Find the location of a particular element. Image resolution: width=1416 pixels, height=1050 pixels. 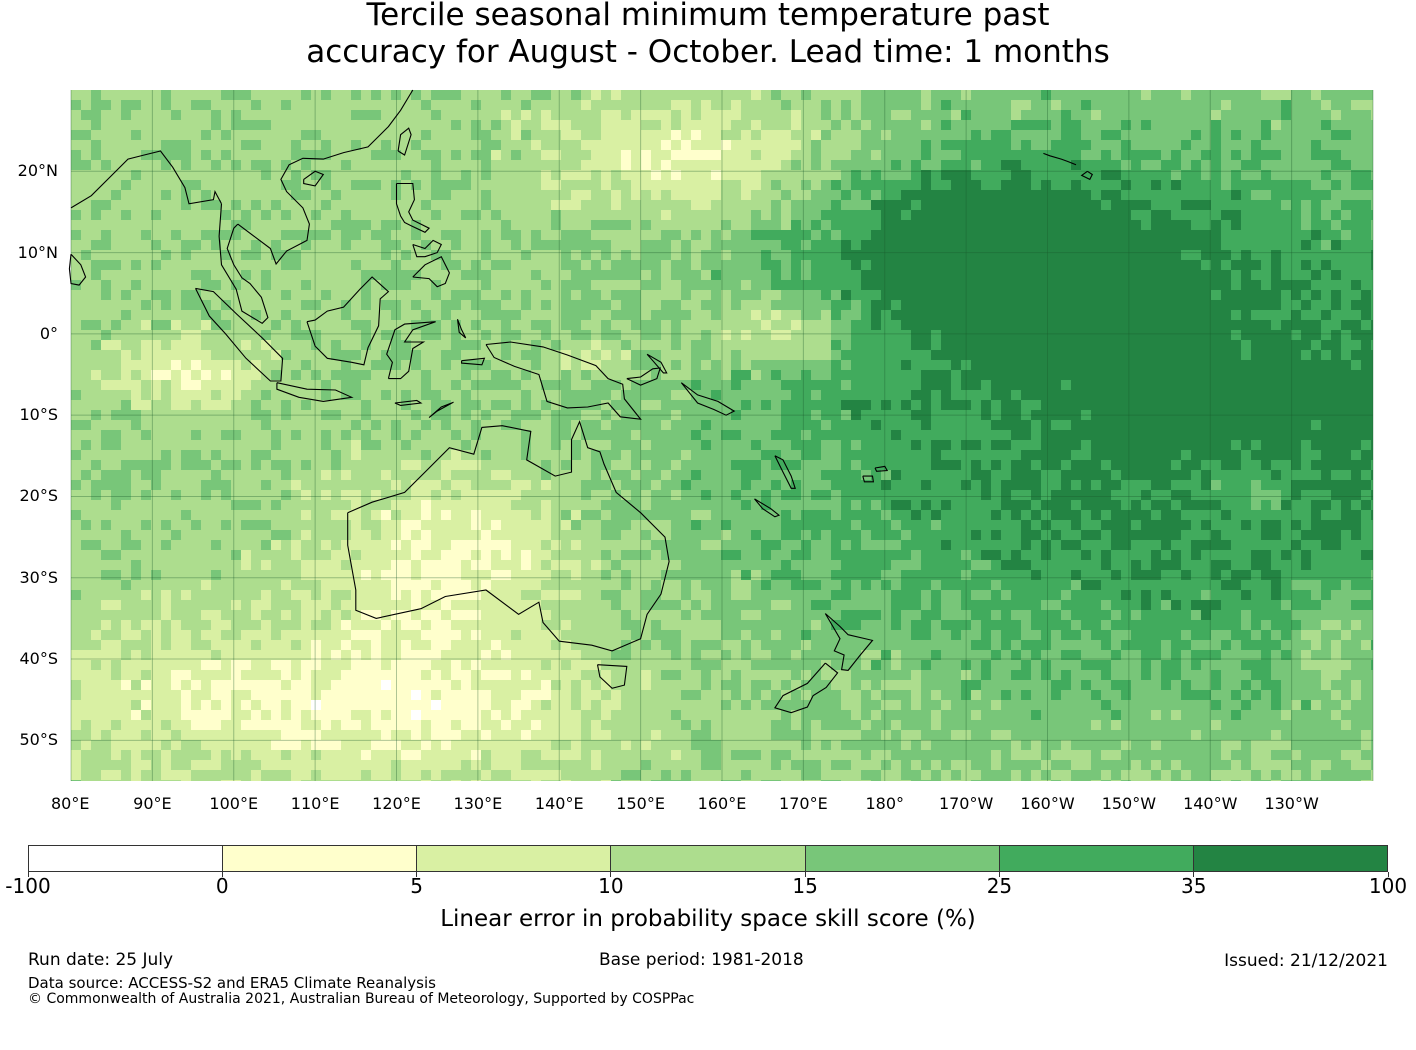

colorbar-tick-label: 15 is located at coordinates (805, 886).